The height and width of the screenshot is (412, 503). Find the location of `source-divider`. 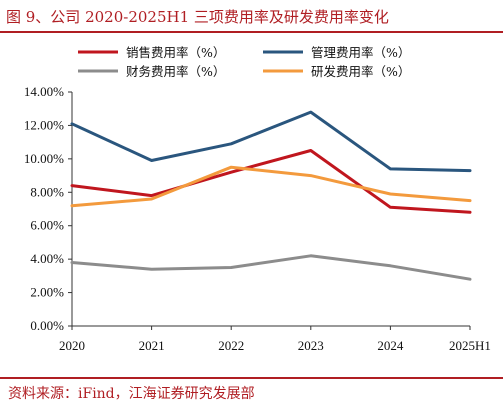

source-divider is located at coordinates (251, 378).